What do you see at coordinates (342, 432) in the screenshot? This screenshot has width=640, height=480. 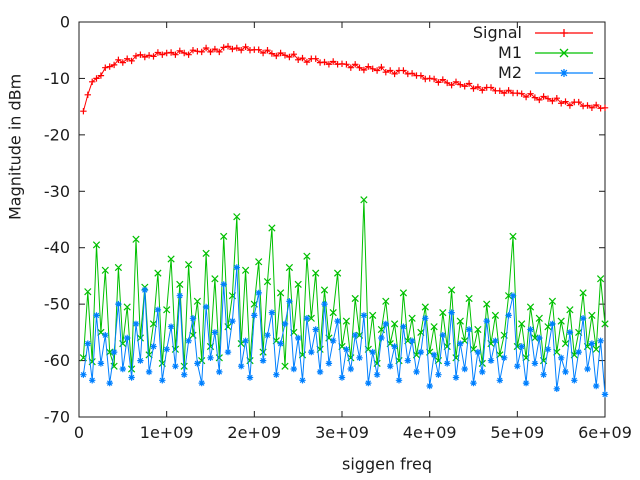 I see `x-tick-label: 3e+09` at bounding box center [342, 432].